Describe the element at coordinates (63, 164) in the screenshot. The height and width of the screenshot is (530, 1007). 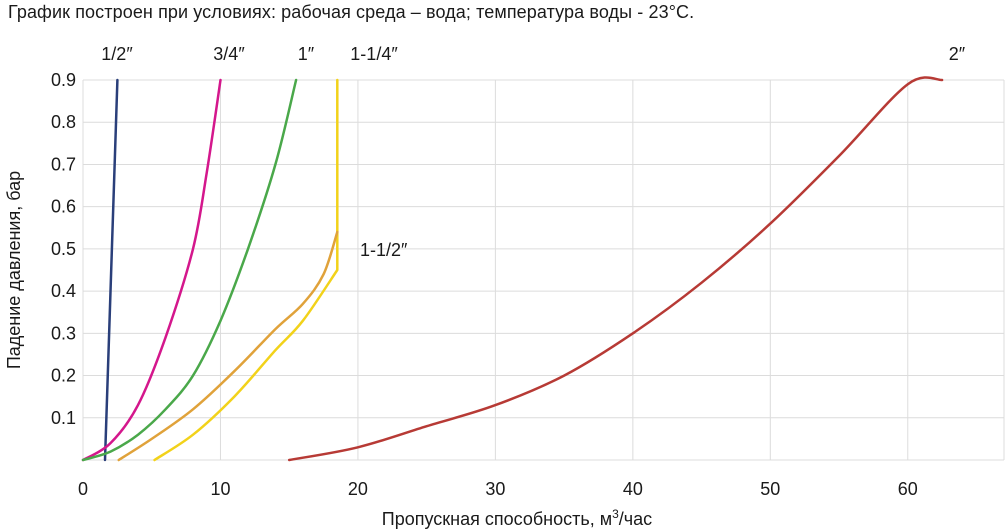
I see `y-tick-label: 0.7` at that location.